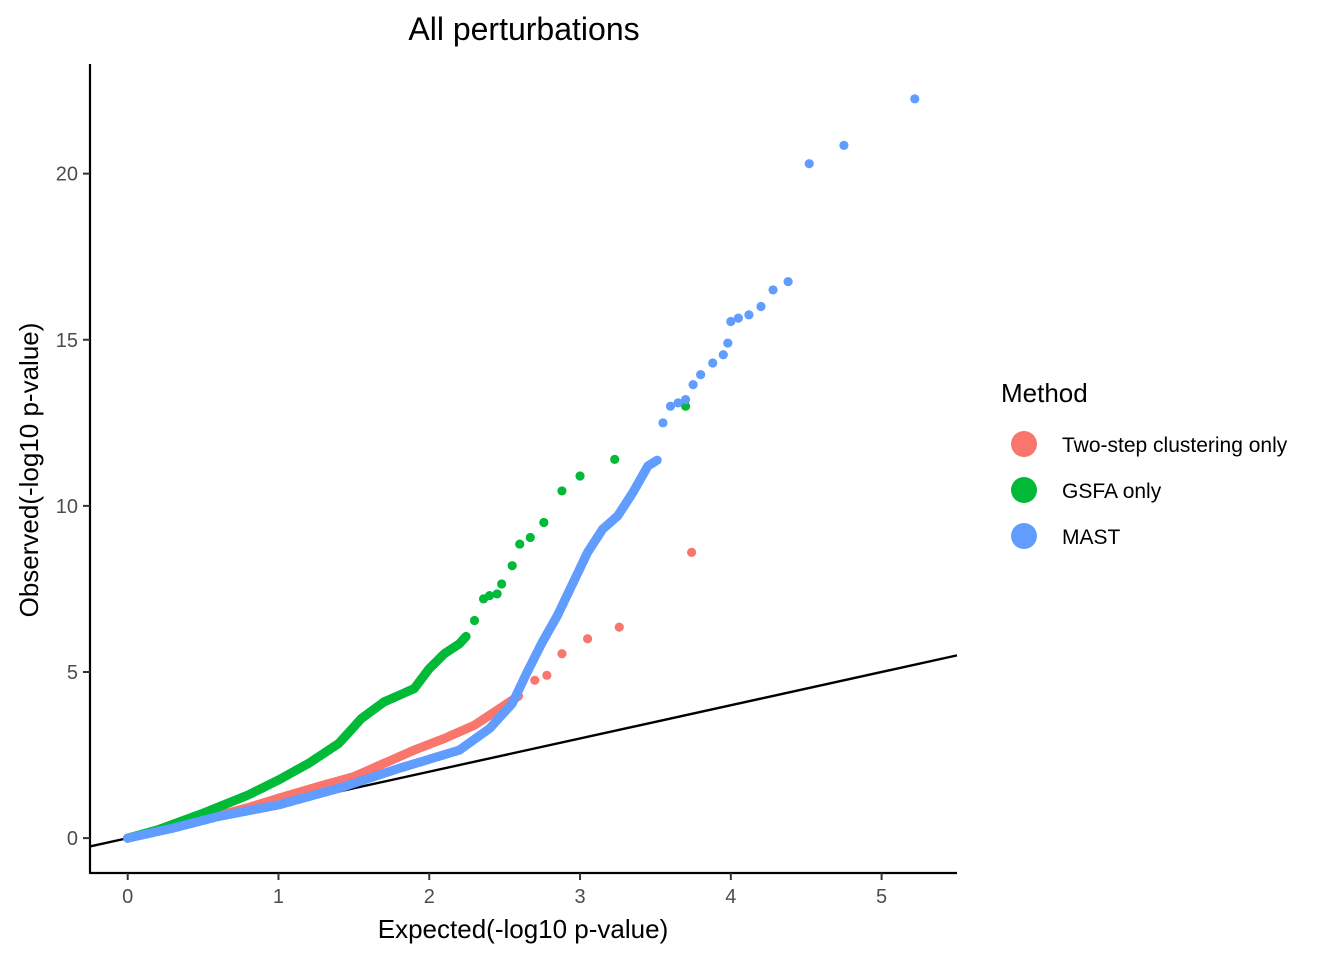  Describe the element at coordinates (127, 897) in the screenshot. I see `x-tick-label: 0` at that location.